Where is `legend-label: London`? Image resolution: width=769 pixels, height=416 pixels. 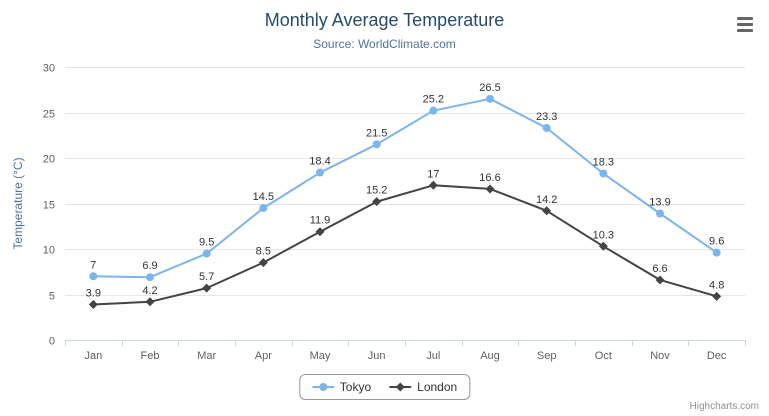 legend-label: London is located at coordinates (437, 387).